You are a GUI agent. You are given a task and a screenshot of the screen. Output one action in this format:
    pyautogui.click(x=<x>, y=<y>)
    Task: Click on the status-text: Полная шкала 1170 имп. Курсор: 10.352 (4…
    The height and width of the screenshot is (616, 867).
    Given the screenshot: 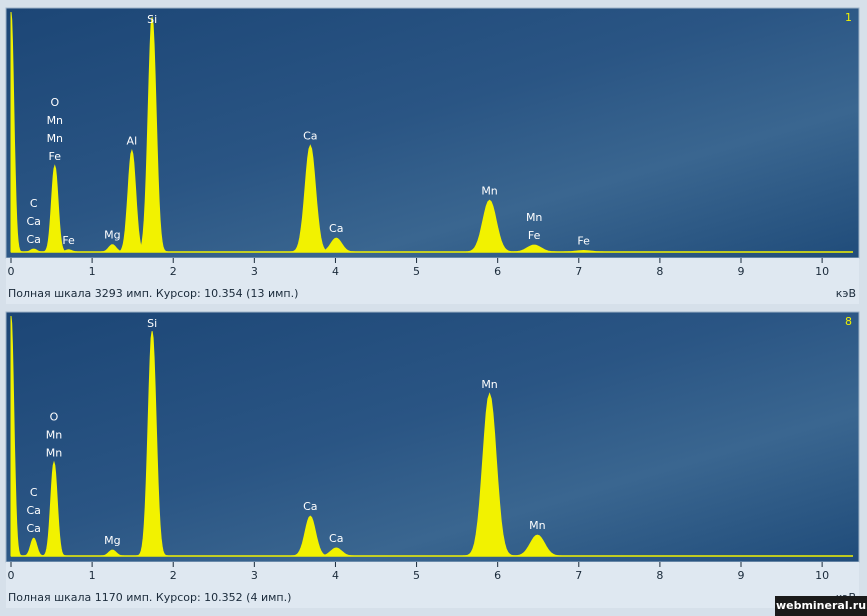 What is the action you would take?
    pyautogui.click(x=149, y=597)
    